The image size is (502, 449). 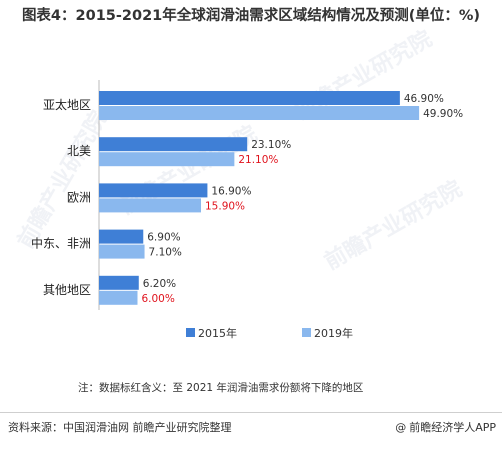 I want to click on chart-title: 图表4：2015-2021年全球润滑油需求区域结构情况及预测(单位：%), so click(x=251, y=16).